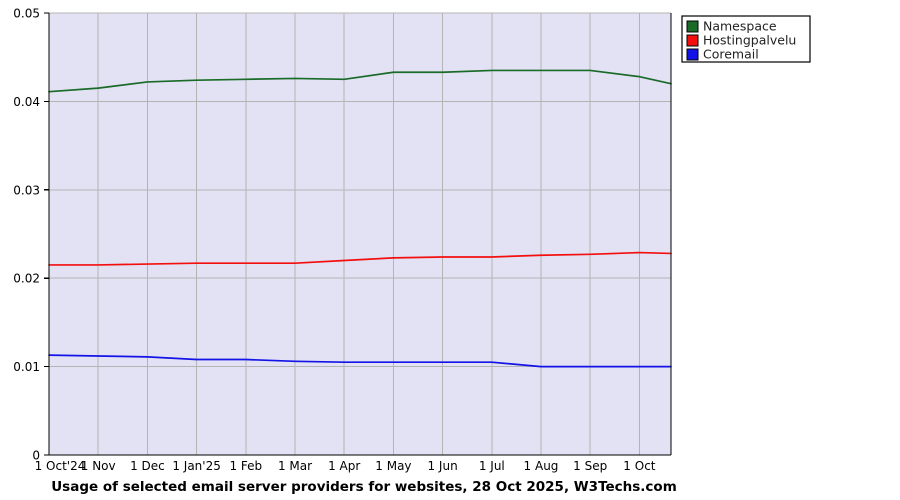  What do you see at coordinates (147, 466) in the screenshot?
I see `x-tick-label: 1 Dec` at bounding box center [147, 466].